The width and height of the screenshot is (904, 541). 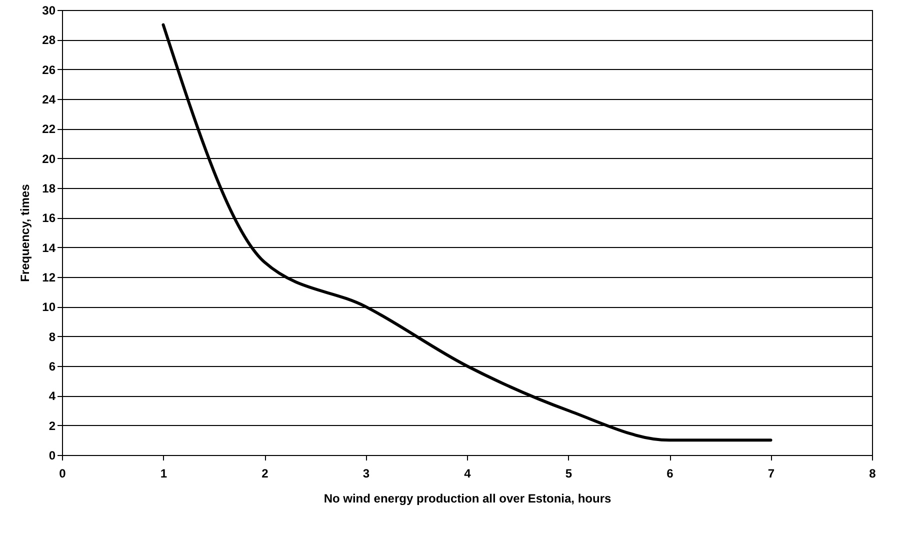 I want to click on x-tick-label: 1, so click(x=164, y=473).